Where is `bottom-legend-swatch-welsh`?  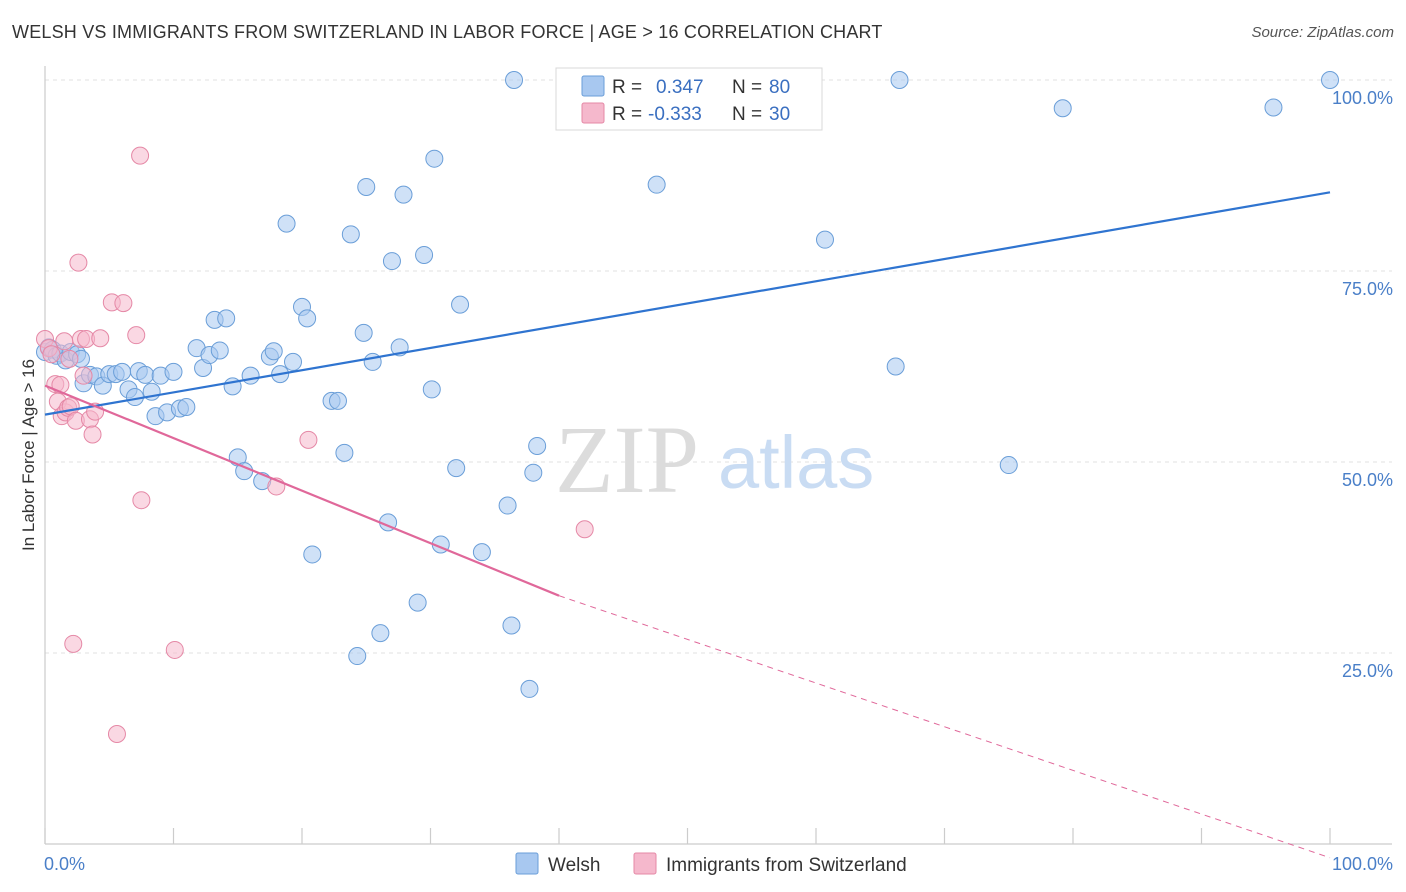 bottom-legend-swatch-welsh is located at coordinates (527, 863).